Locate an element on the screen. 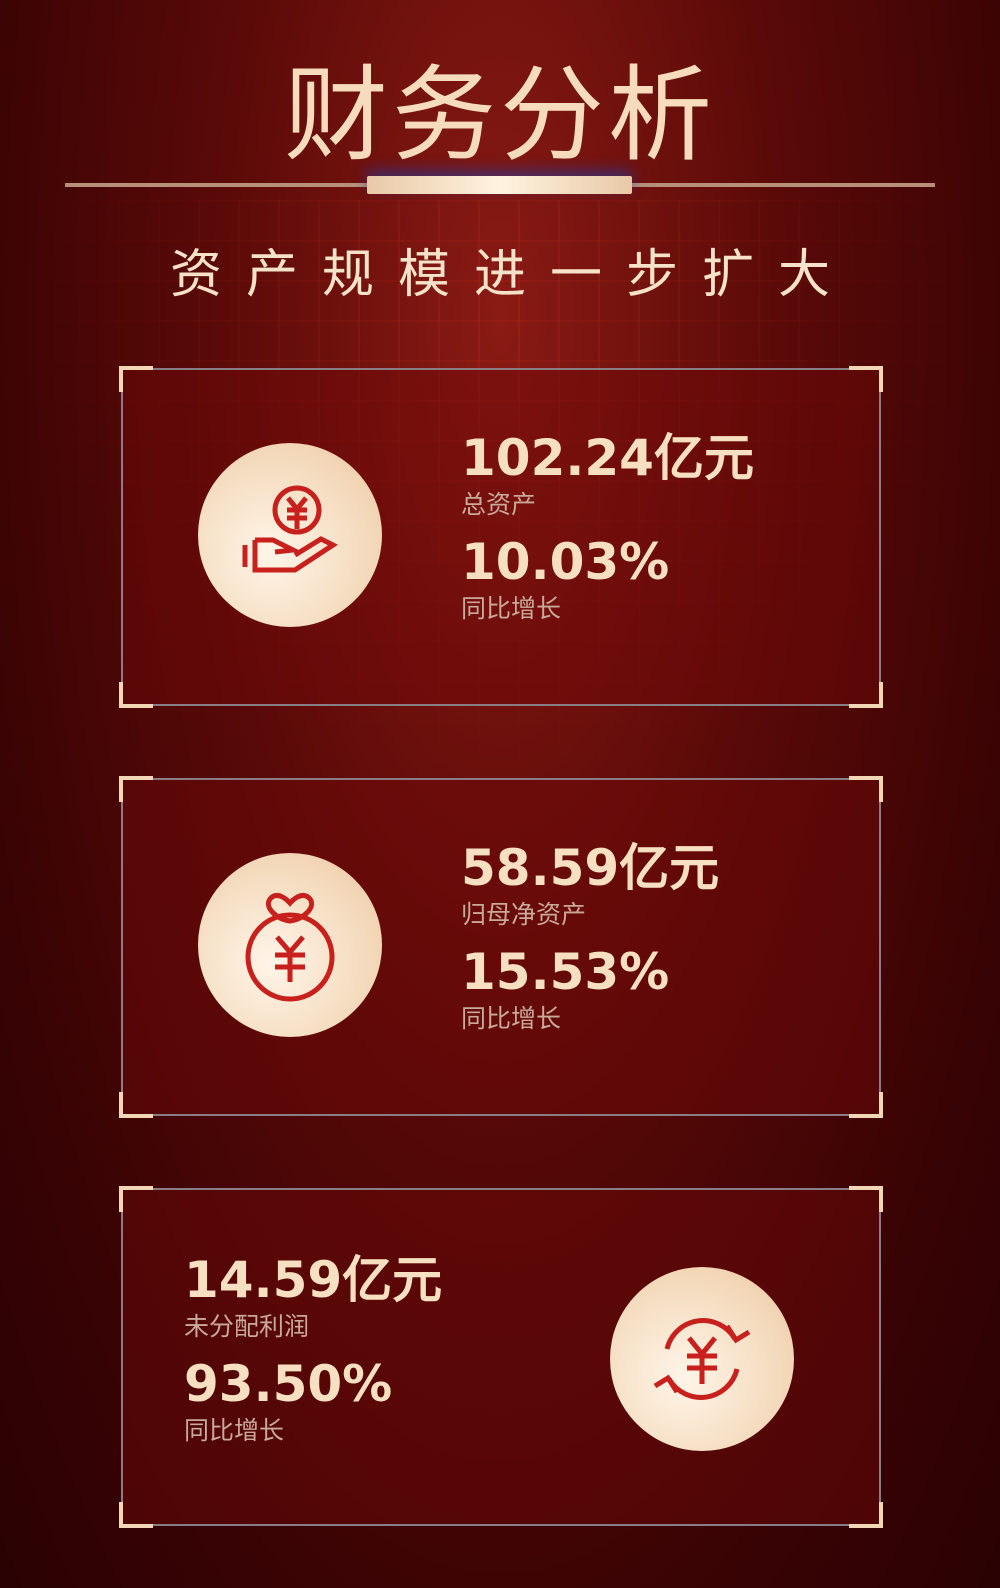 Image resolution: width=1000 pixels, height=1588 pixels. net-assets-label: 归母净资产 is located at coordinates (524, 914).